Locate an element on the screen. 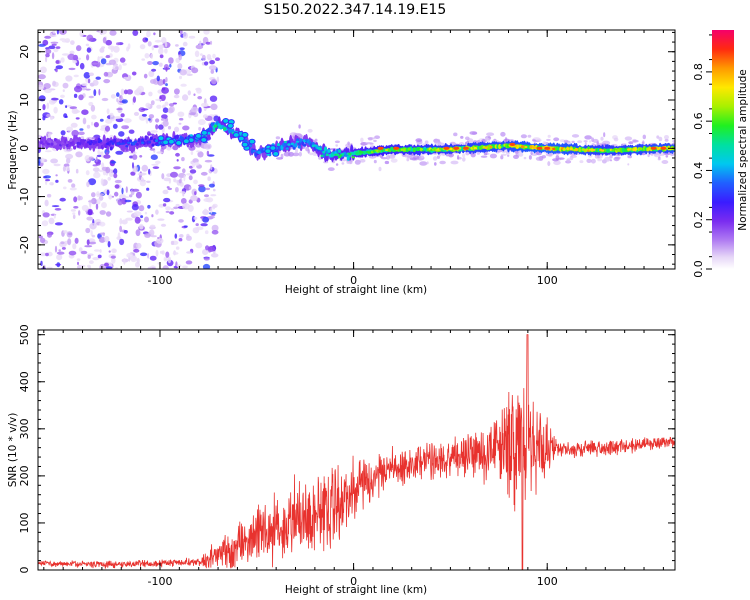  colorbar-tick-label: 0.2 is located at coordinates (698, 220).